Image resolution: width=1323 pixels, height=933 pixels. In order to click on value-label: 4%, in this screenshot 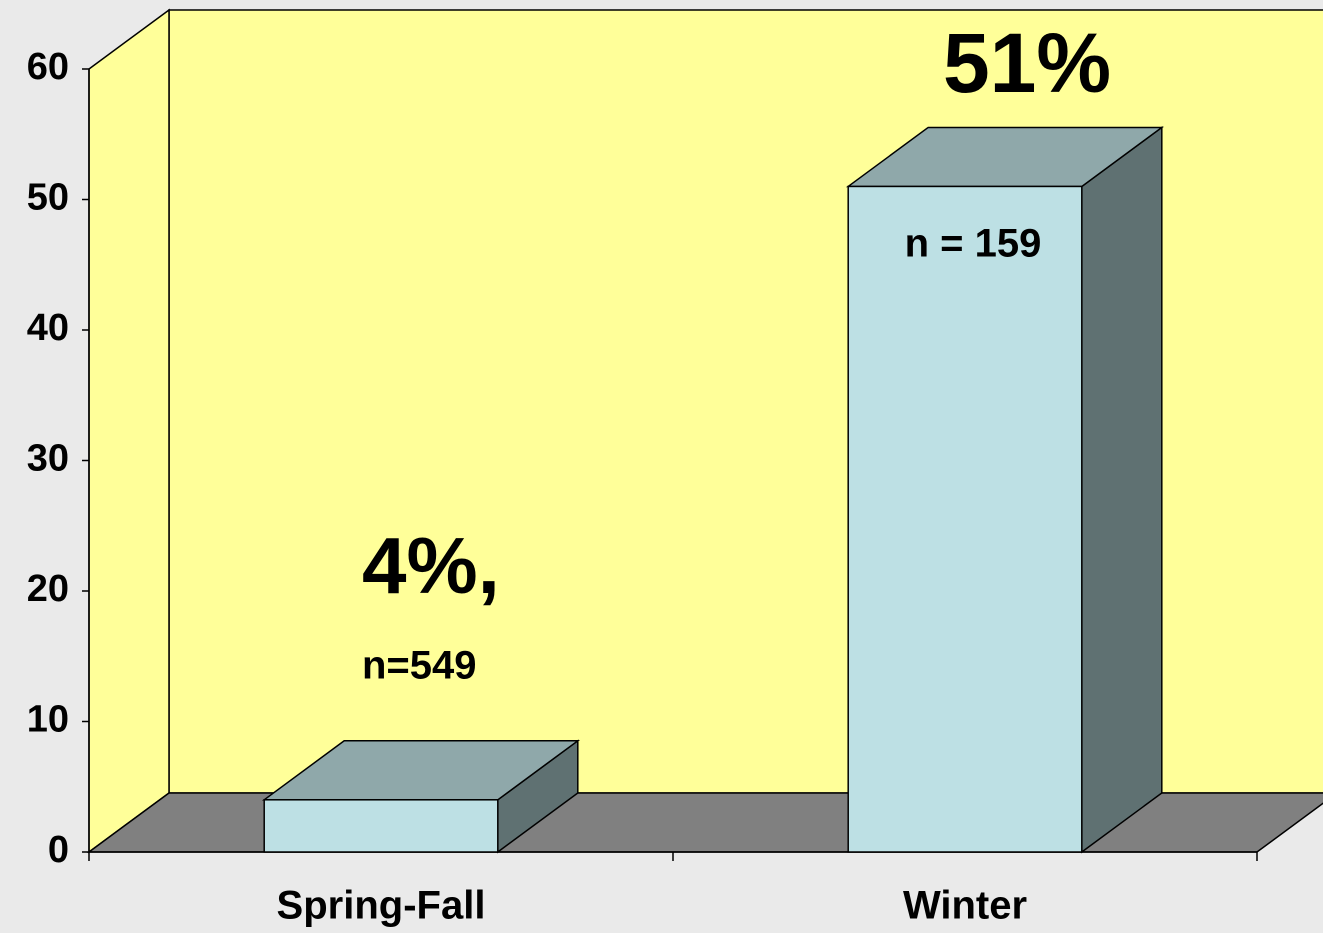, I will do `click(431, 565)`.